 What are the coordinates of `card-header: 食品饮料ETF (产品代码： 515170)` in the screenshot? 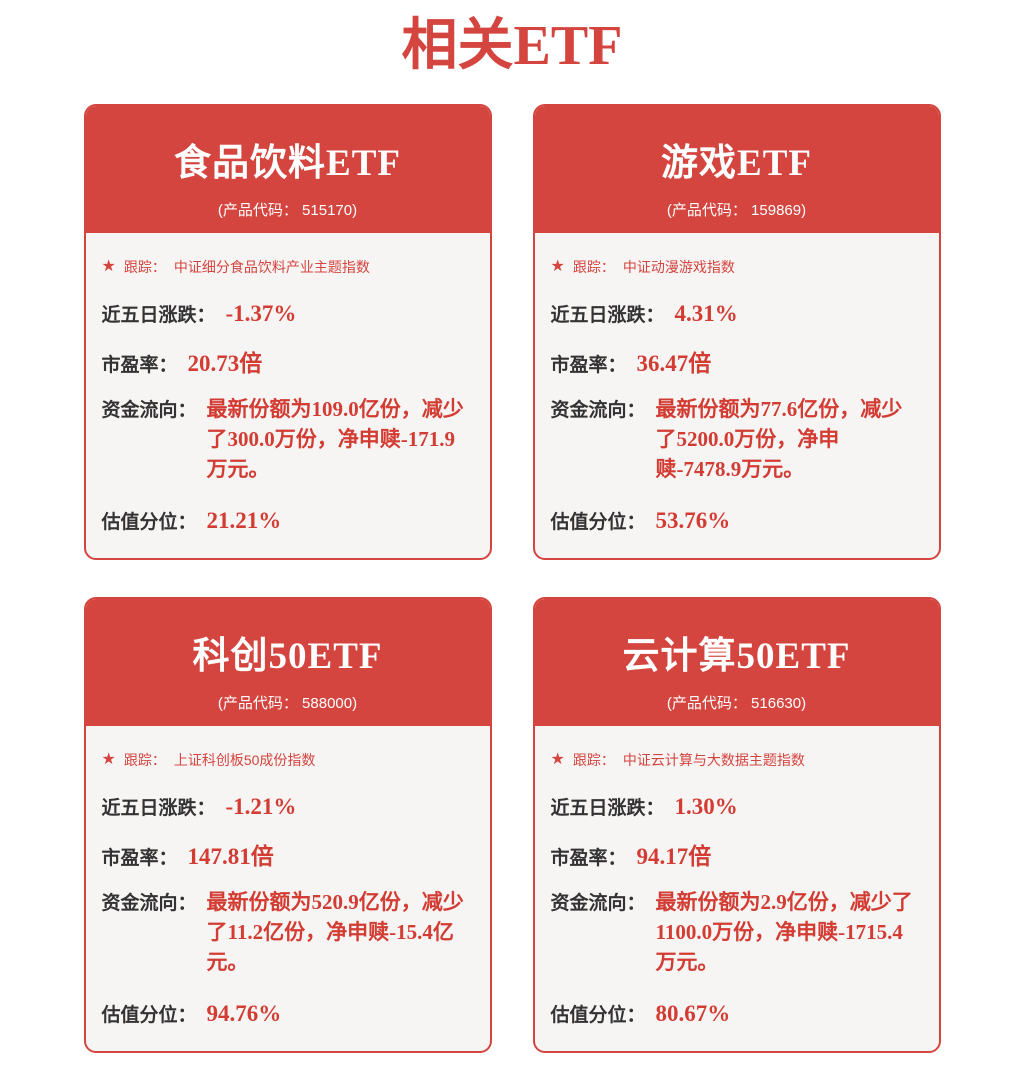 It's located at (287, 170).